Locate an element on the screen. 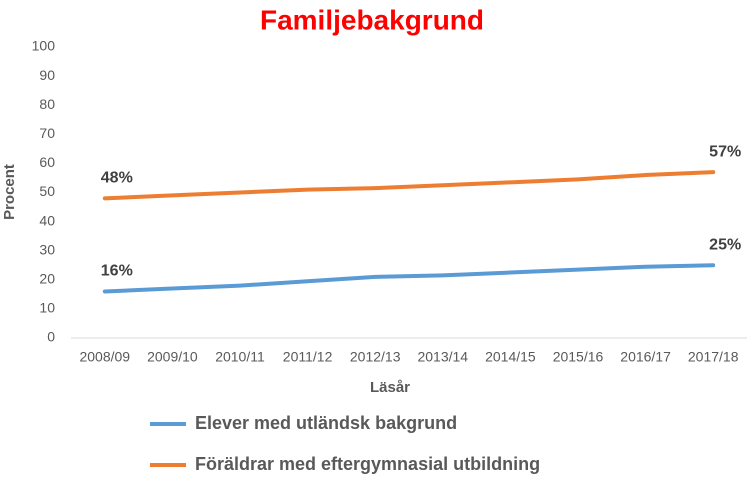 The height and width of the screenshot is (482, 750). y-tick-label: 60 is located at coordinates (47, 162).